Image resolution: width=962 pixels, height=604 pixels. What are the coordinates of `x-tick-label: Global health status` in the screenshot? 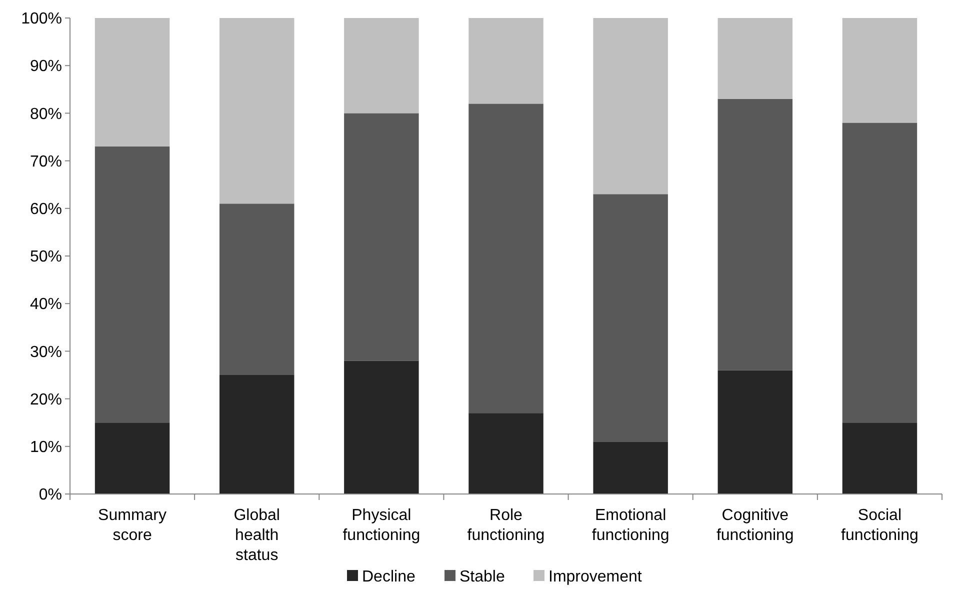 It's located at (257, 535).